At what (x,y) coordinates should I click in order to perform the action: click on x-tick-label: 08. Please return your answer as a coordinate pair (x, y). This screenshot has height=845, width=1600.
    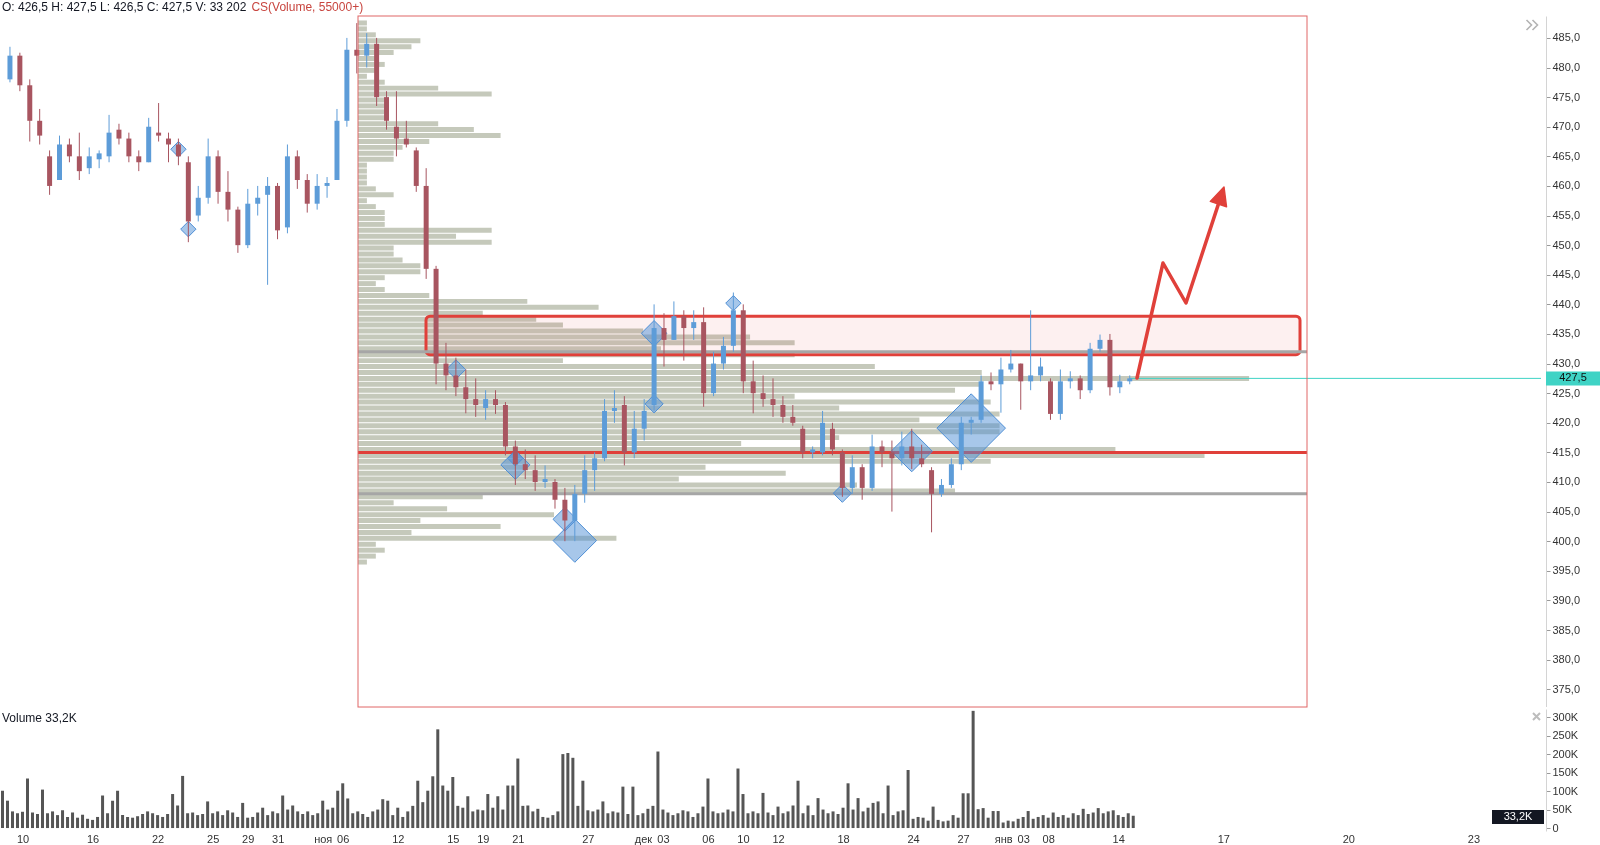
    Looking at the image, I should click on (1048, 838).